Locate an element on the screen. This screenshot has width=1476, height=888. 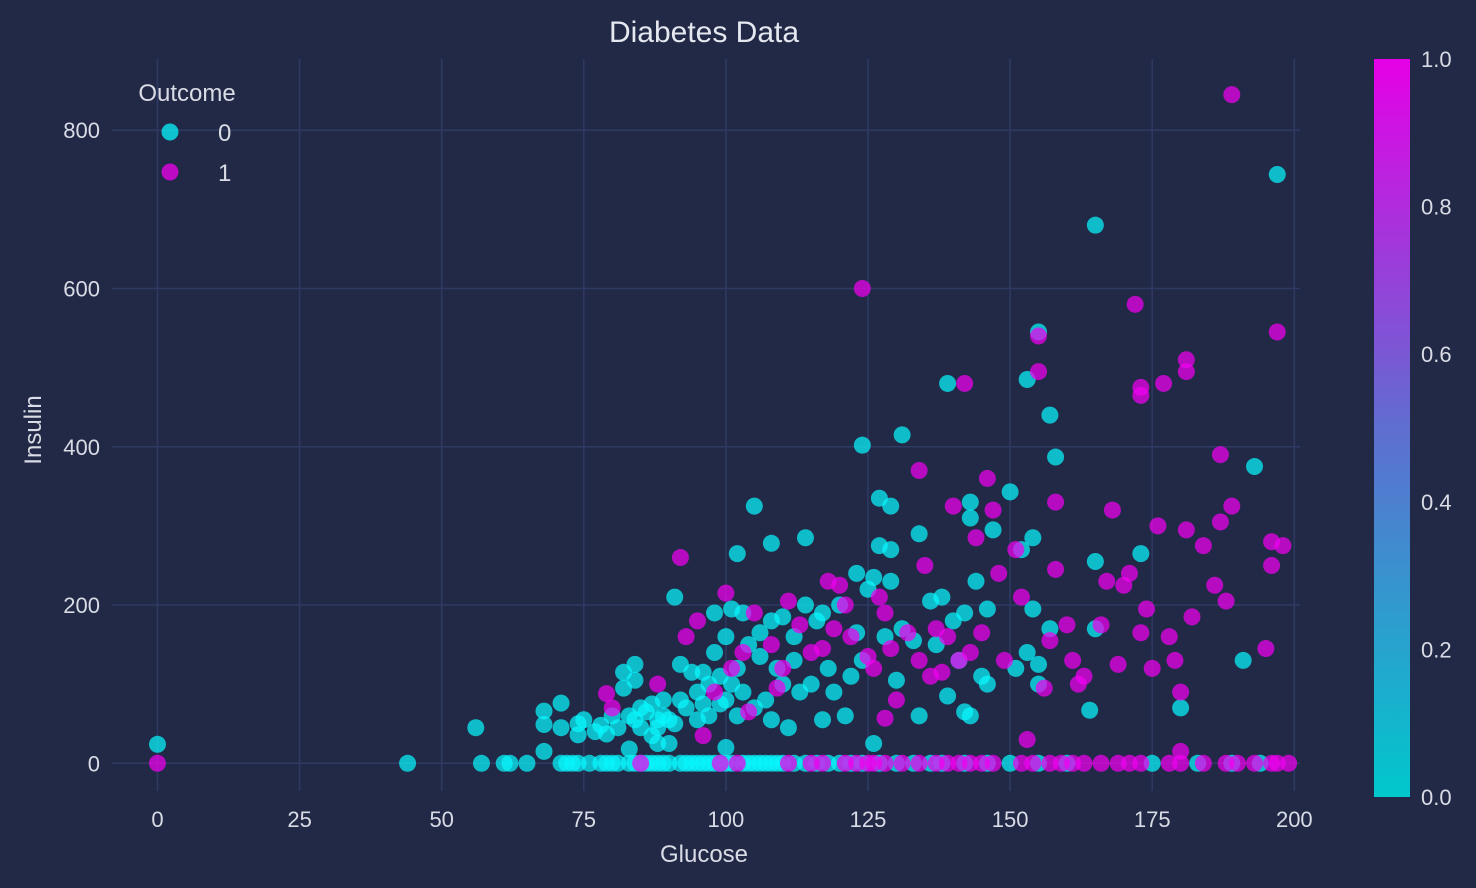
colorbar-tick-label: 0.0 is located at coordinates (1436, 797).